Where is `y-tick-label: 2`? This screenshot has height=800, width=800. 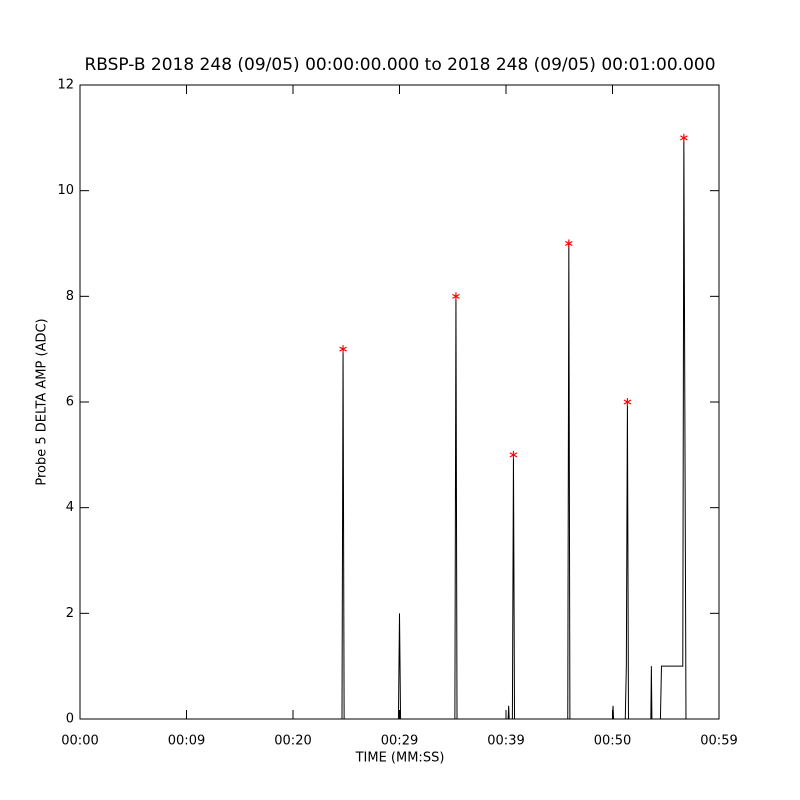 y-tick-label: 2 is located at coordinates (70, 613).